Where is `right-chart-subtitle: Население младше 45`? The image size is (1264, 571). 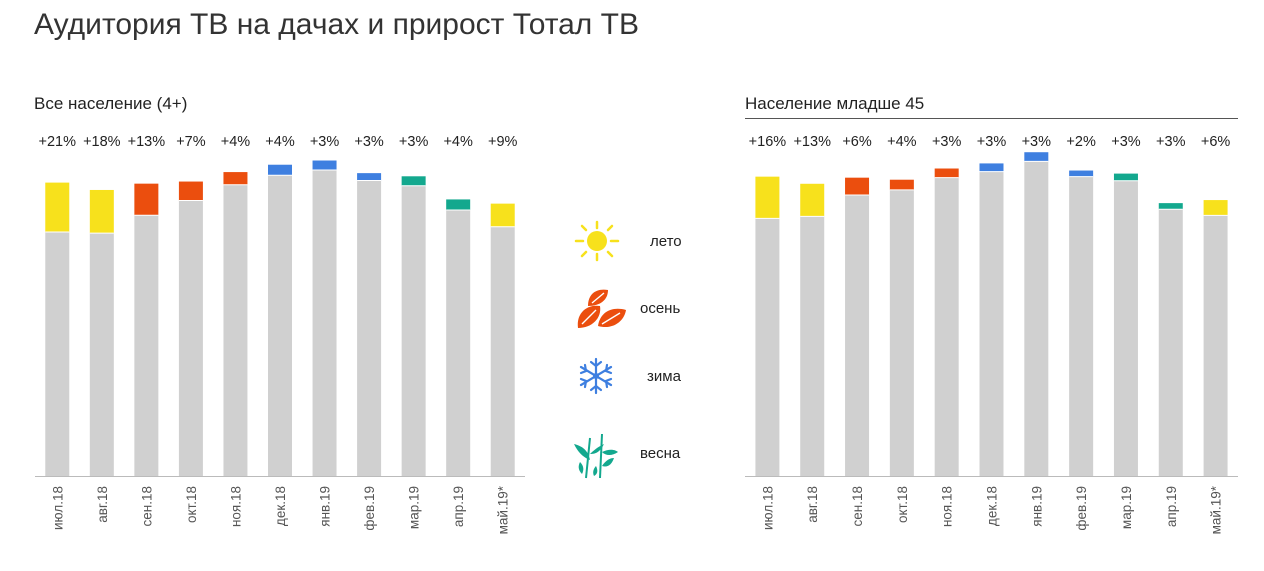 right-chart-subtitle: Население младше 45 is located at coordinates (835, 103).